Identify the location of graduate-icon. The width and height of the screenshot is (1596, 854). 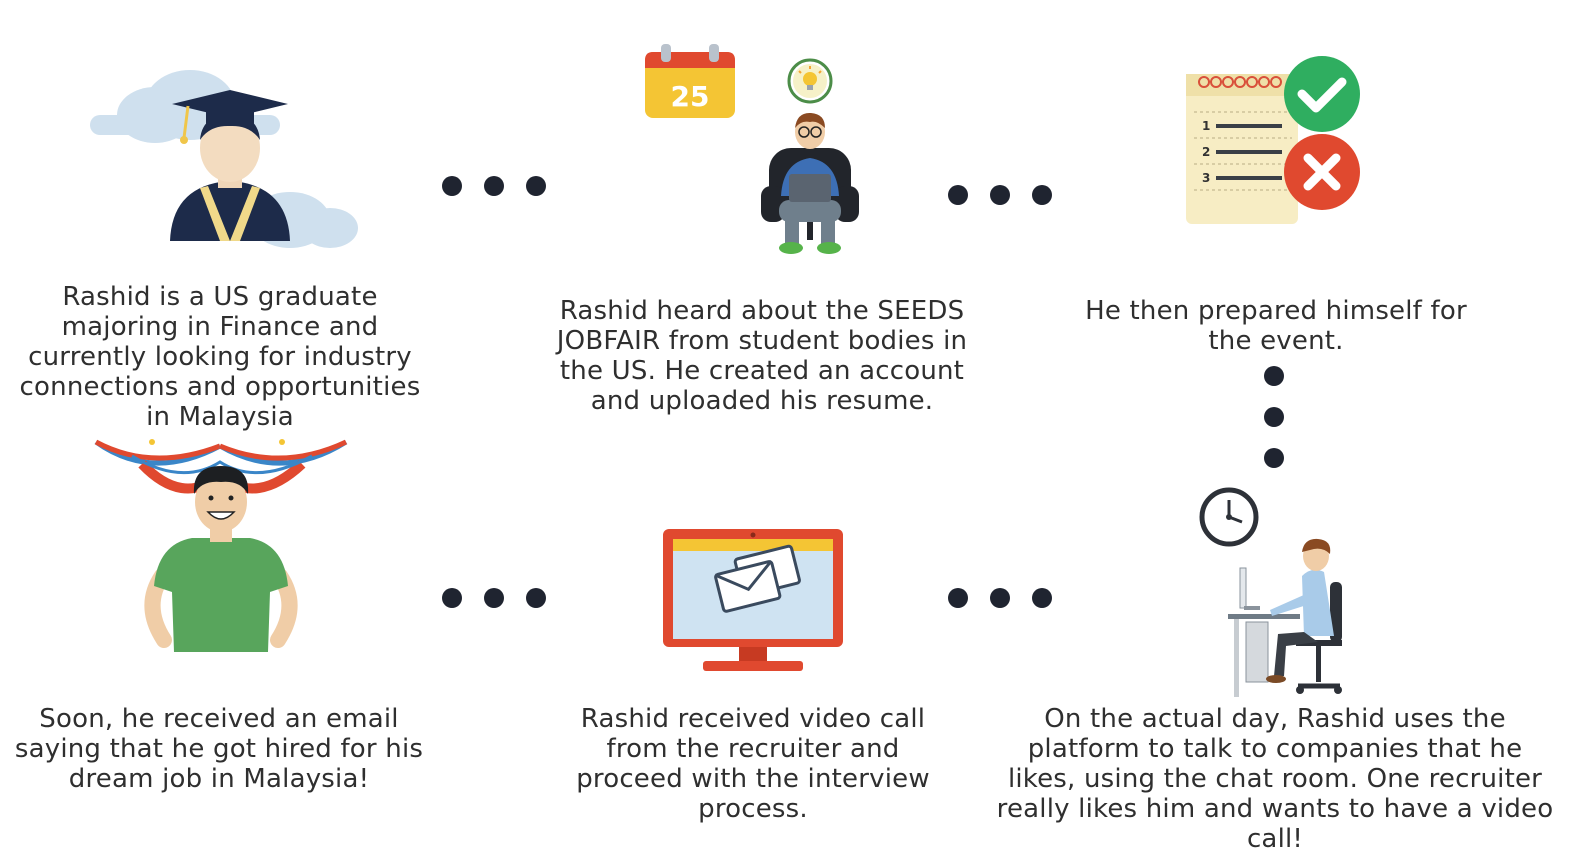
(224, 159).